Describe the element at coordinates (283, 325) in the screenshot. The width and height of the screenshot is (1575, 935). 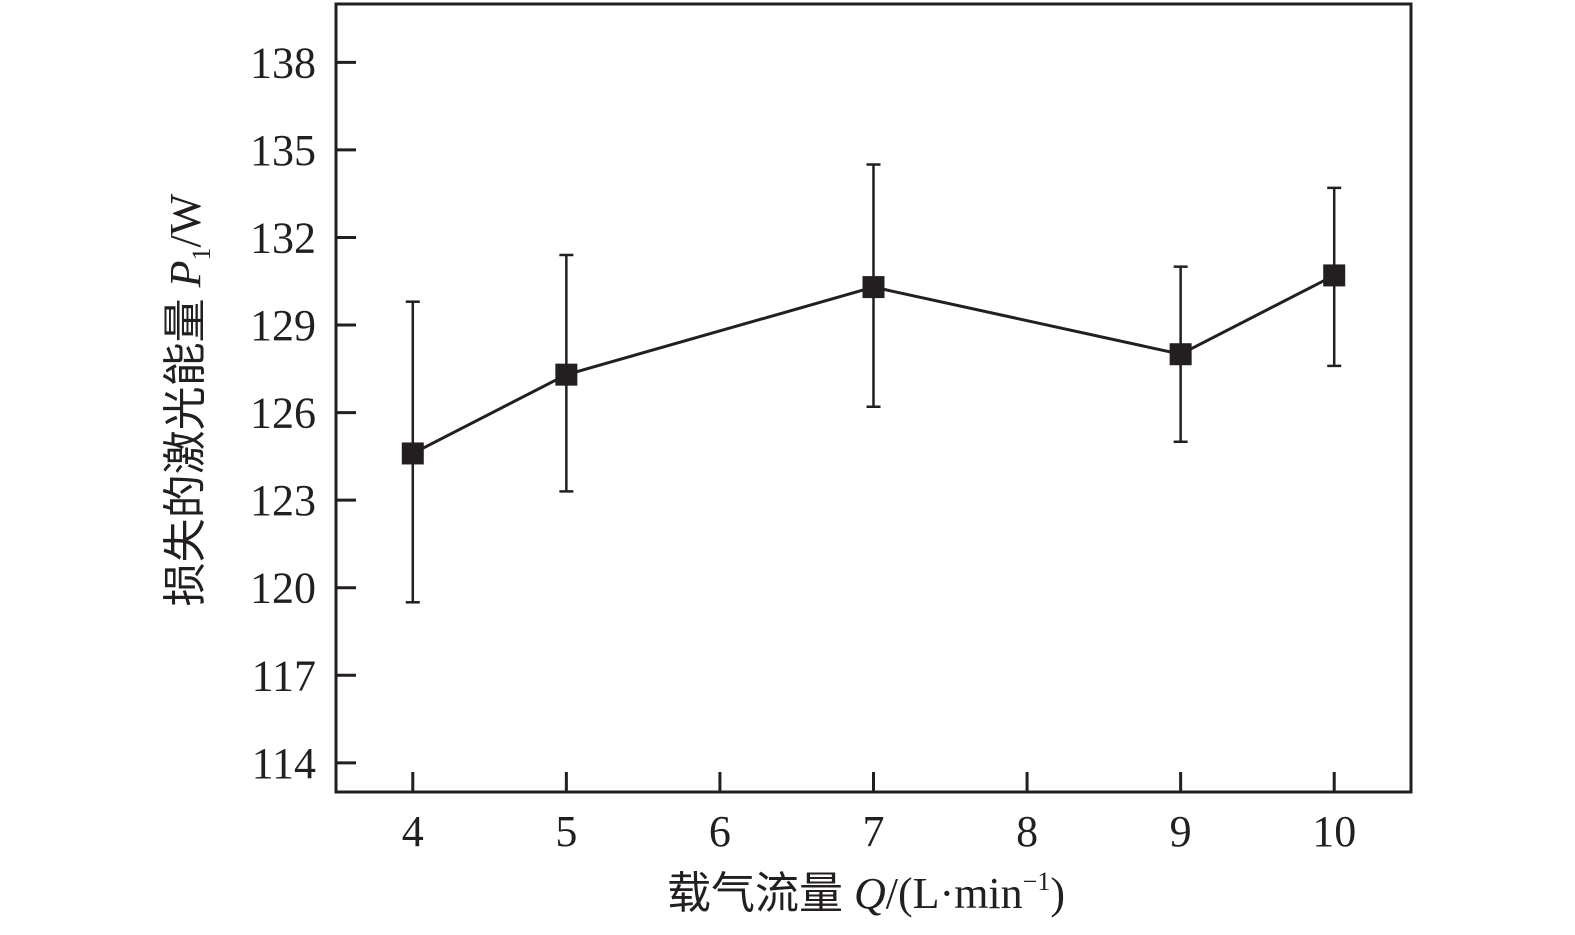
I see `y-tick-label: 129` at that location.